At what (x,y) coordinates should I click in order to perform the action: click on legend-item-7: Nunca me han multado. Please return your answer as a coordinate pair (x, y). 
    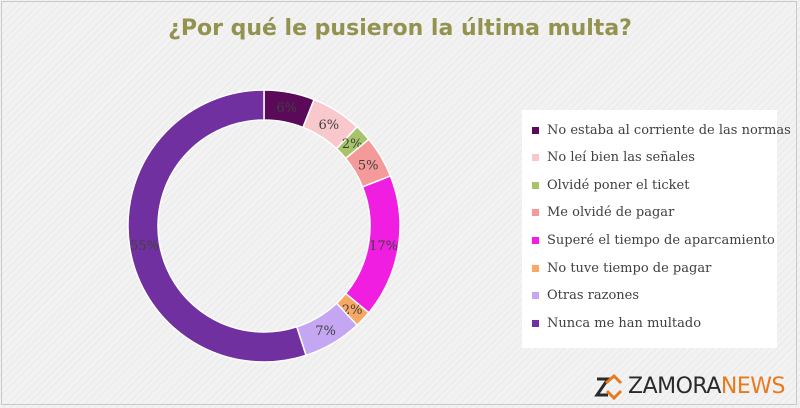
    Looking at the image, I should click on (616, 323).